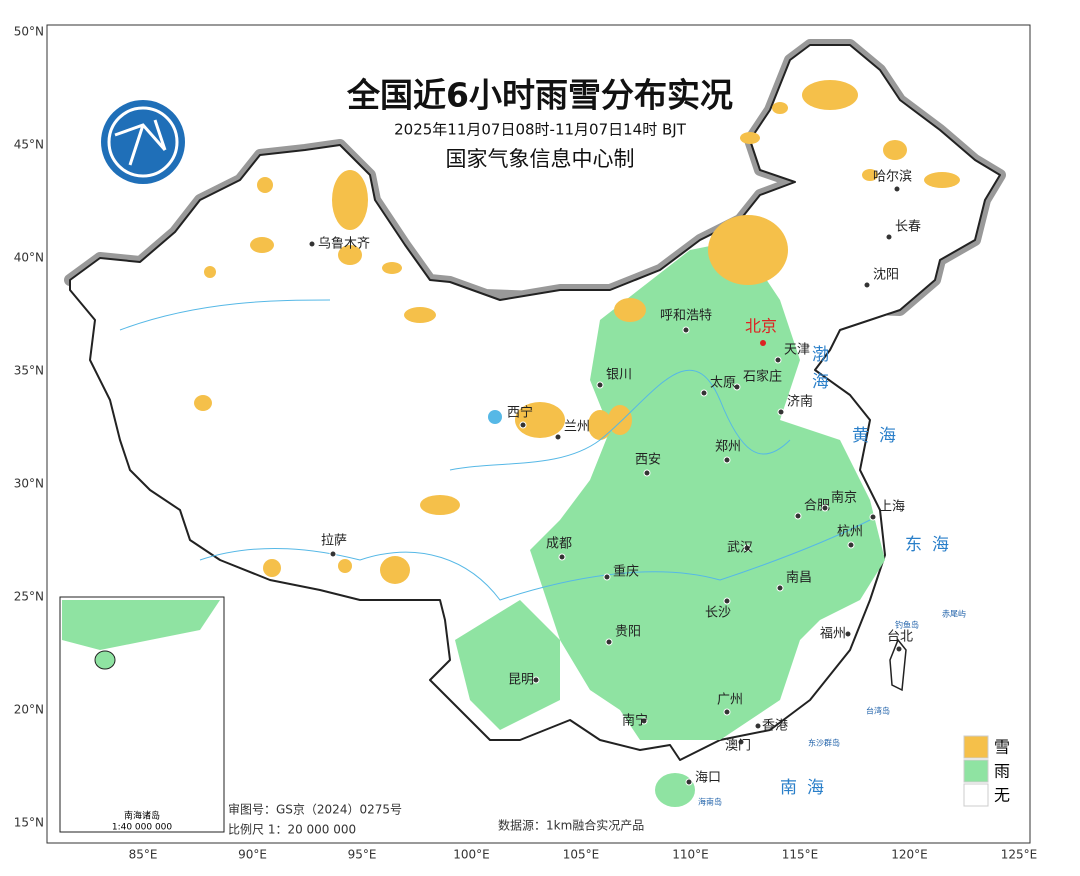 The height and width of the screenshot is (876, 1080). I want to click on lat-label: 20°N, so click(29, 710).